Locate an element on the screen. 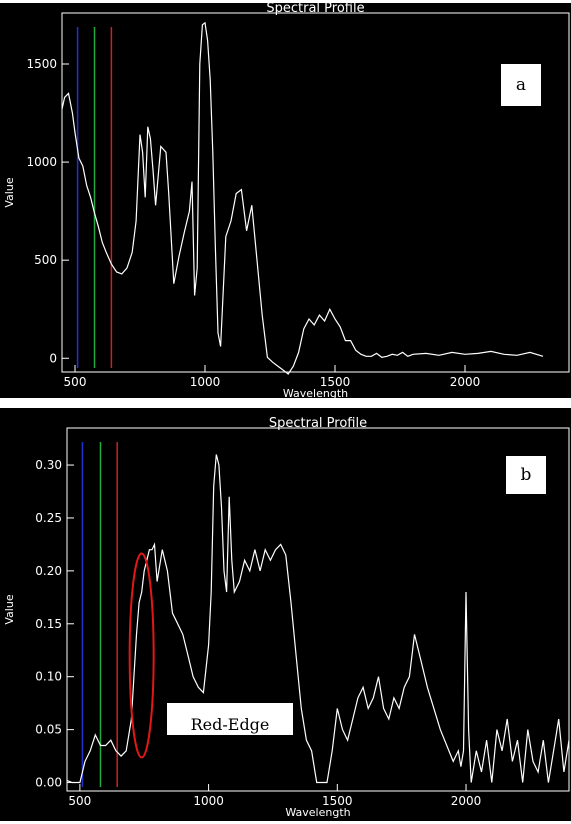 The image size is (571, 824). red-edge-annotation: Red-Edge is located at coordinates (230, 719).